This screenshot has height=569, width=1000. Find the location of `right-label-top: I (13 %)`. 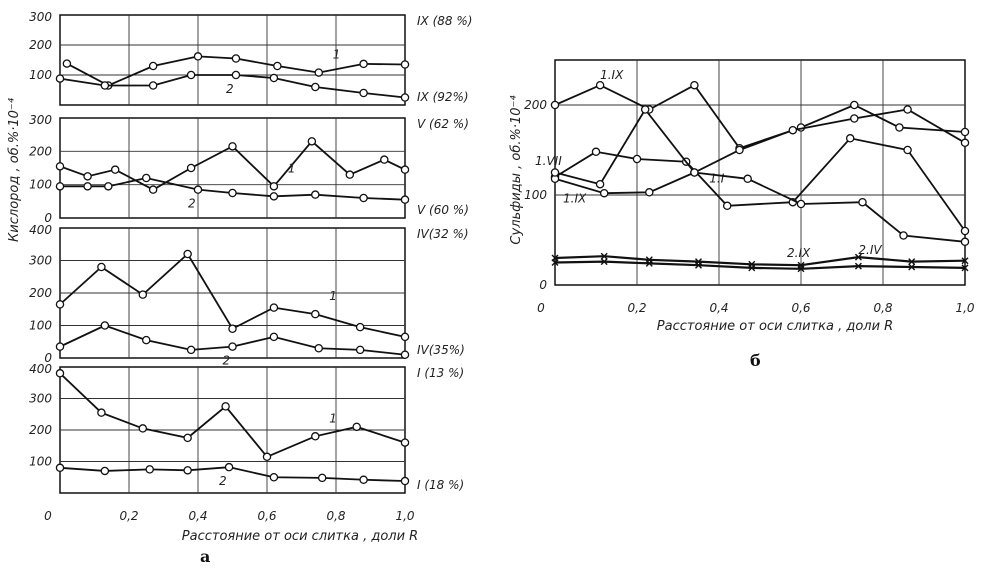

right-label-top: I (13 %) is located at coordinates (440, 373).